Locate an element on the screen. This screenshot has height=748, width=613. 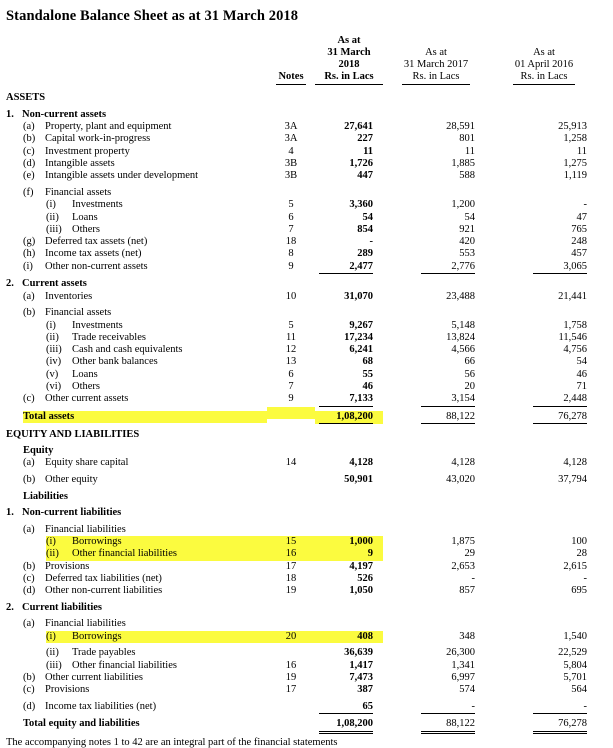
row-label: (v) Loans is located at coordinates (136, 375).